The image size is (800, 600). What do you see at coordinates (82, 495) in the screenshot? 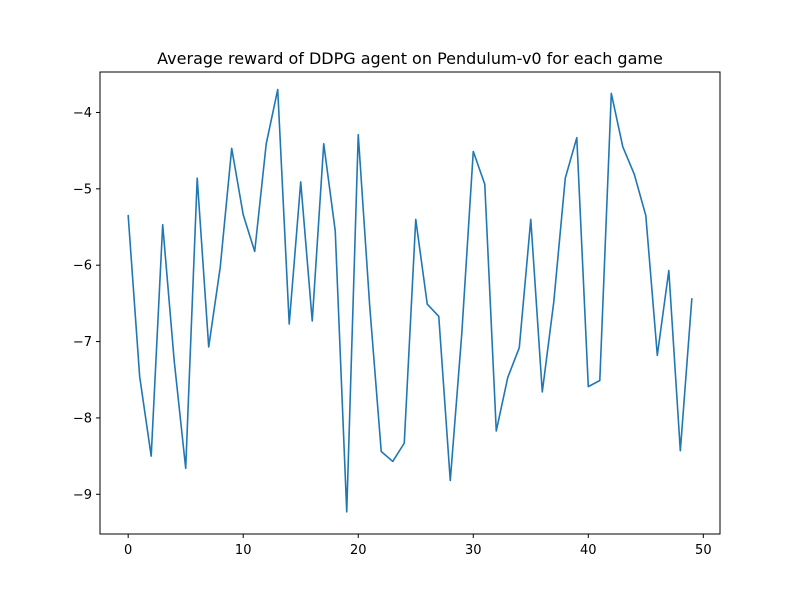
I see `y-tick-label: −9` at bounding box center [82, 495].